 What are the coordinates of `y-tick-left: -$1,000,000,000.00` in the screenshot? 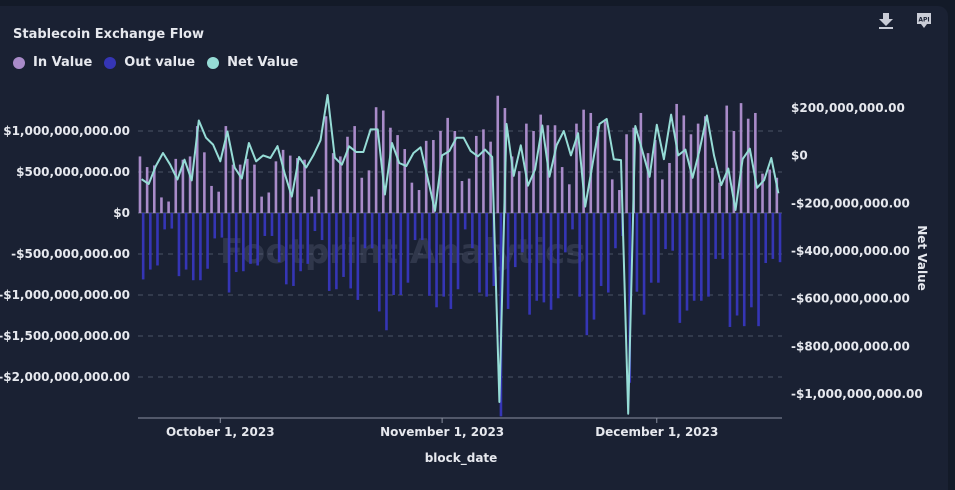 It's located at (65, 295).